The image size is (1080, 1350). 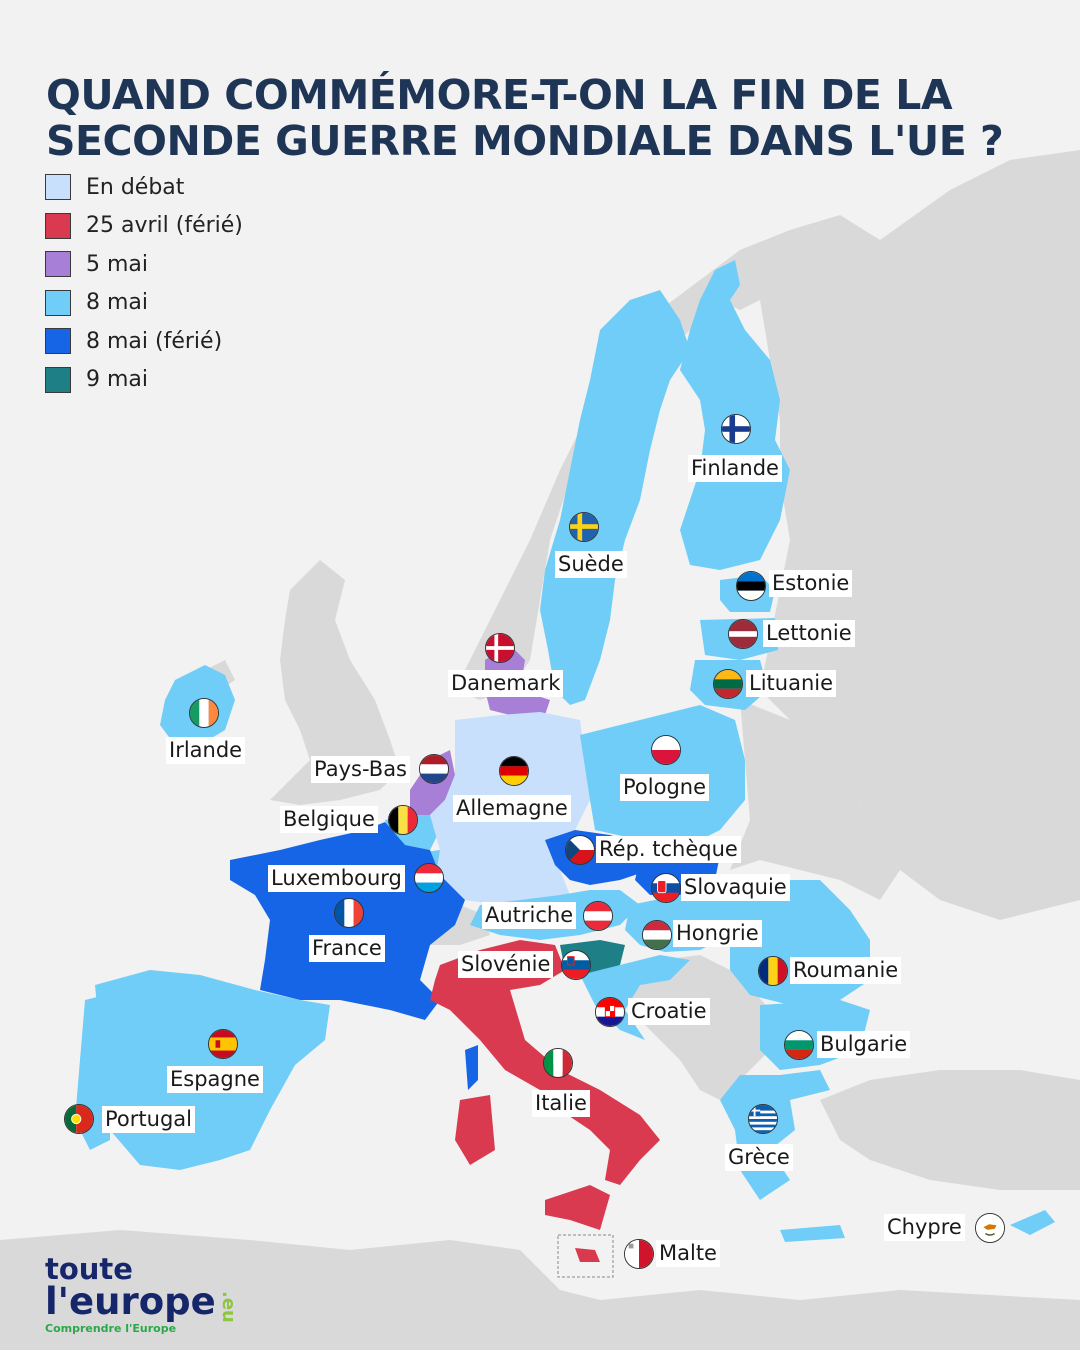 What do you see at coordinates (577, 1207) in the screenshot?
I see `sicily-shape` at bounding box center [577, 1207].